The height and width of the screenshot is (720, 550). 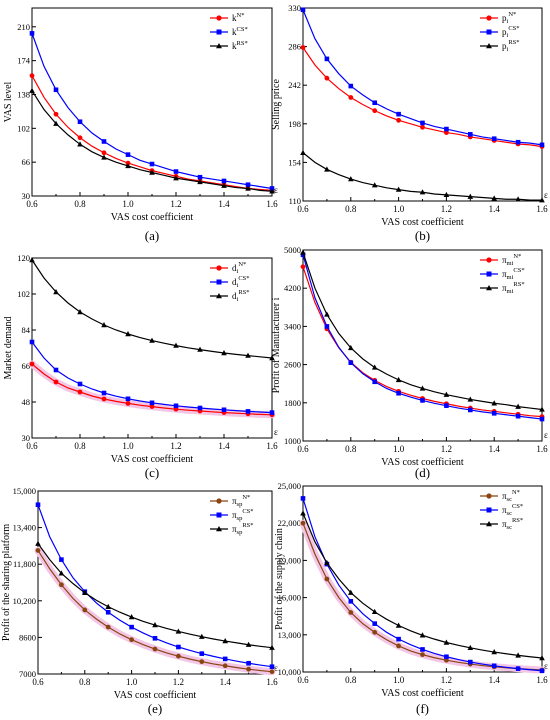 What do you see at coordinates (241, 501) in the screenshot?
I see `legend-entry: πspN*` at bounding box center [241, 501].